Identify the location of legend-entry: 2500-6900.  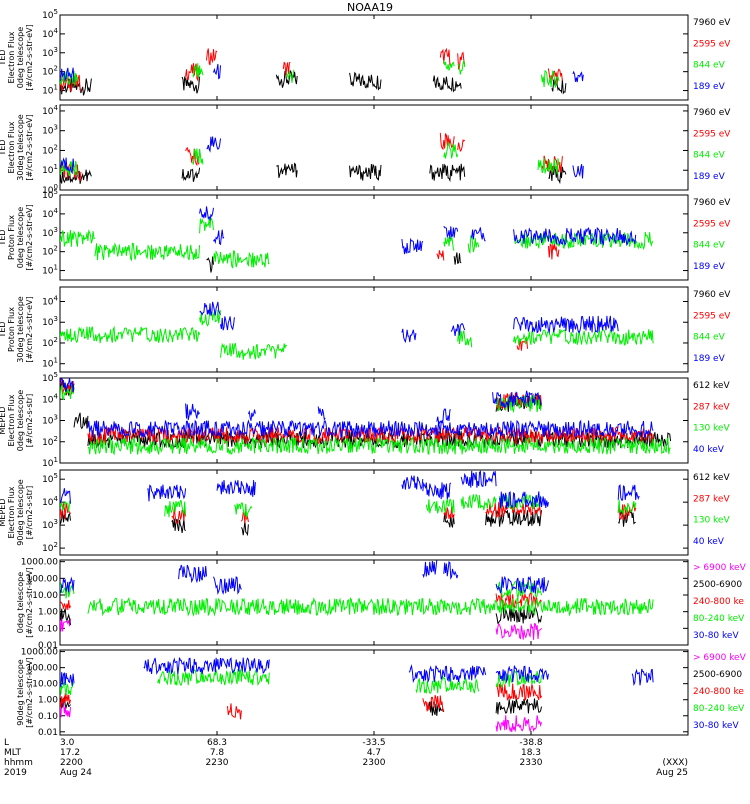
(717, 675).